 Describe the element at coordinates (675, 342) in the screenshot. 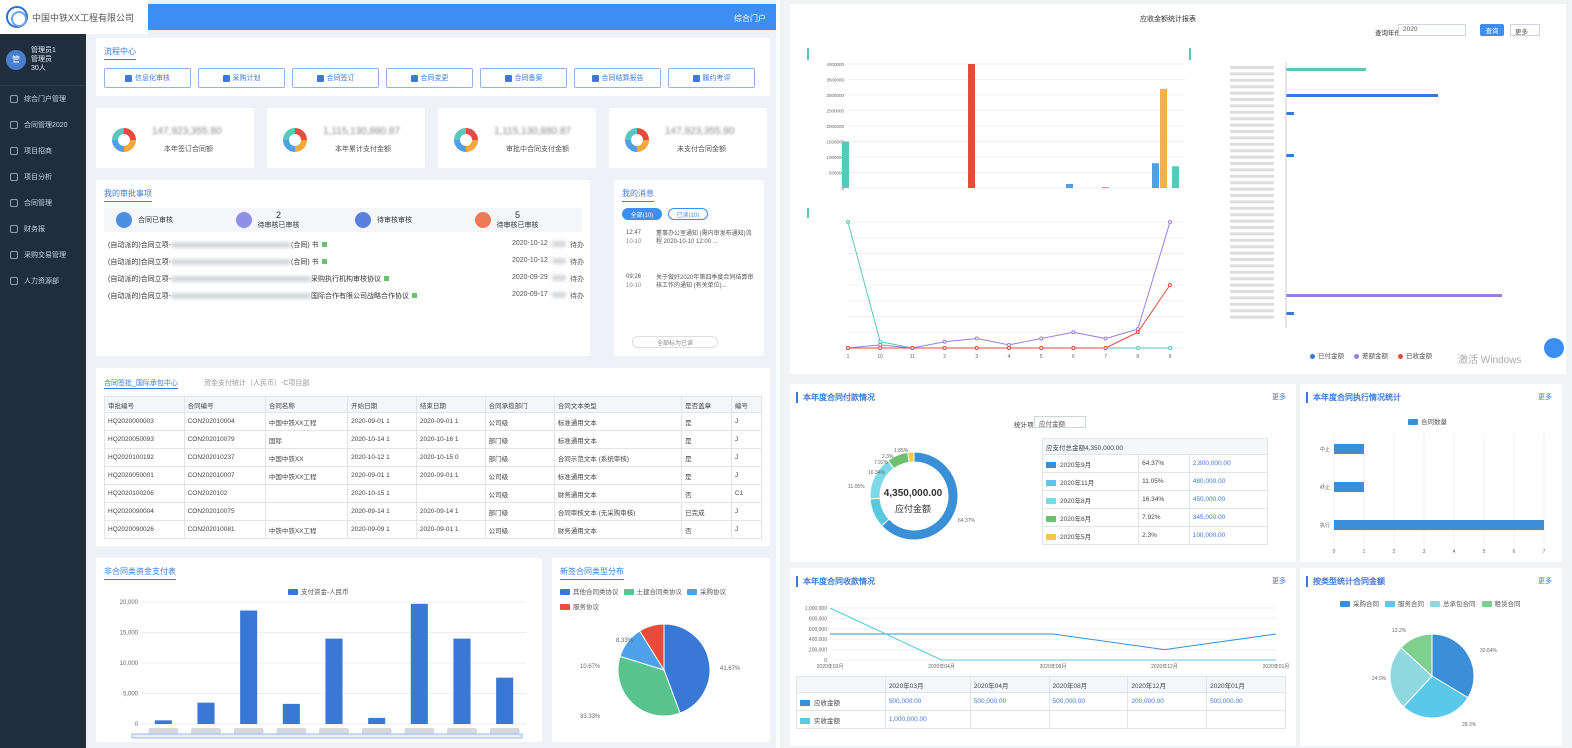

I see `mark-all-read-button: 全部标为已读` at that location.